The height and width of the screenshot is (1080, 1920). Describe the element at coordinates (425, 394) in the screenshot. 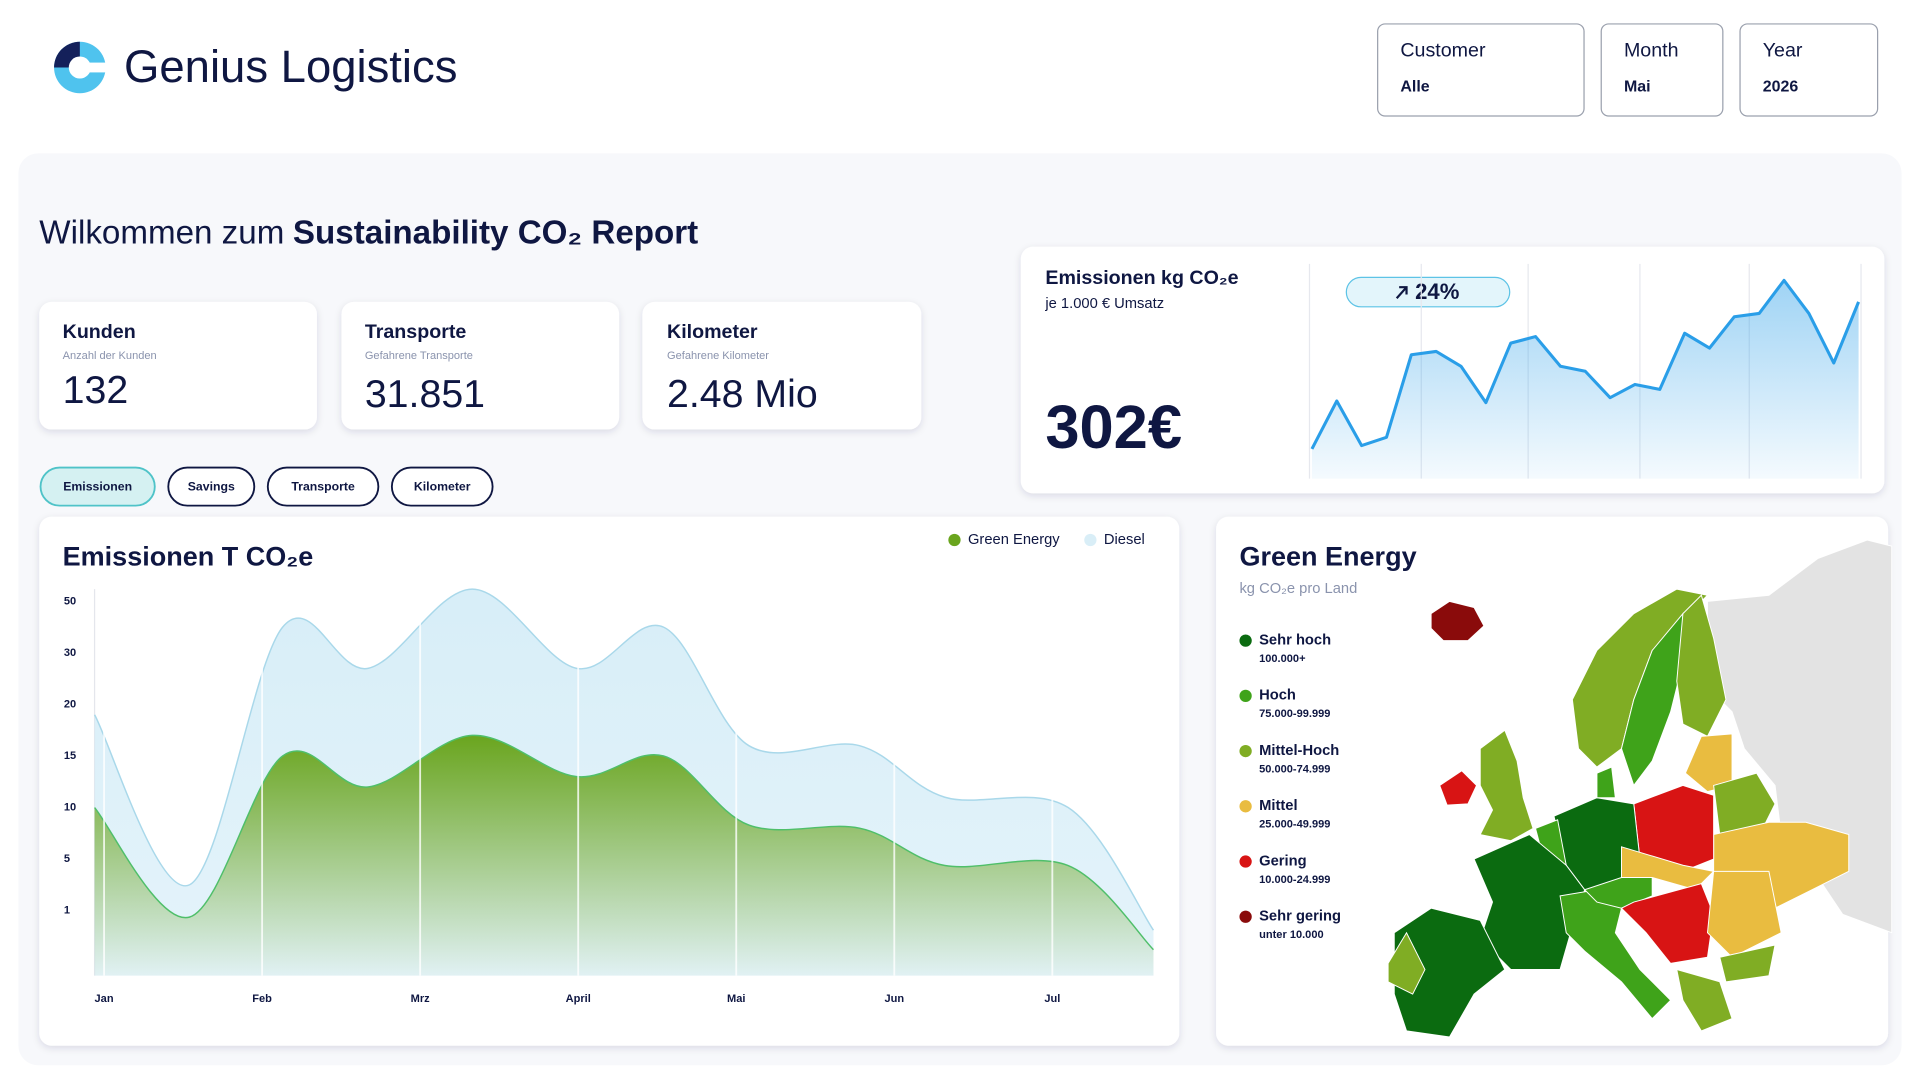

I see `kpi-value: 31.851` at that location.